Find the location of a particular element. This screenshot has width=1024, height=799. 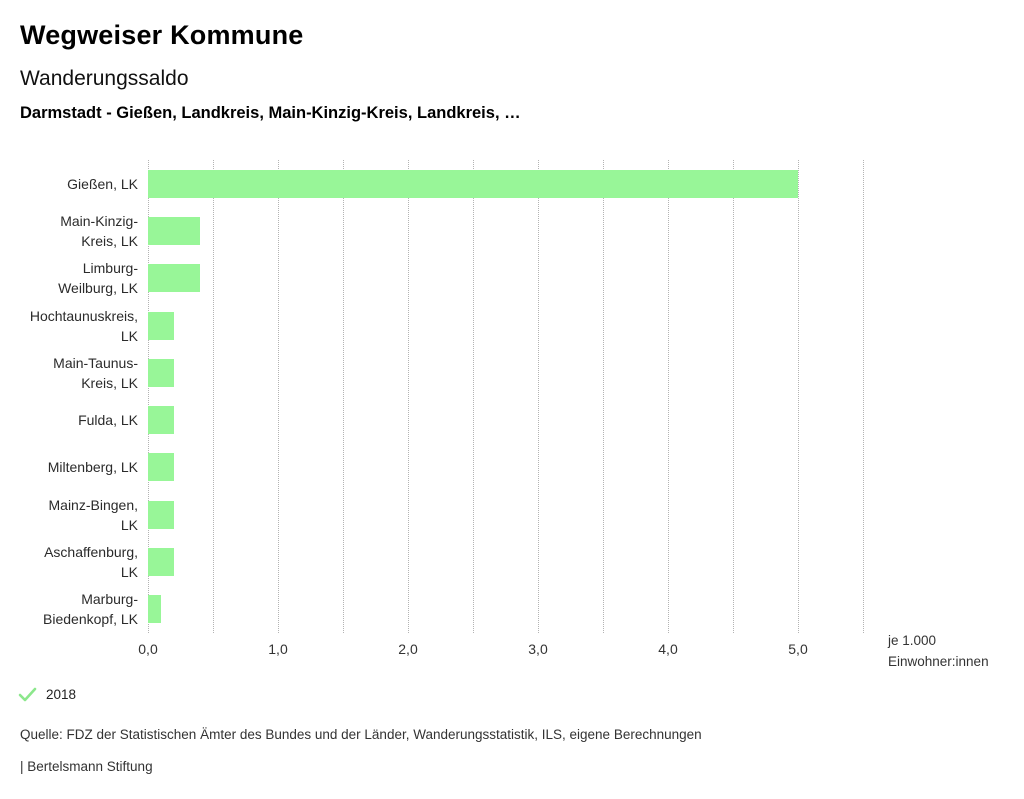

category-label: Miltenberg, LK is located at coordinates (92, 467).